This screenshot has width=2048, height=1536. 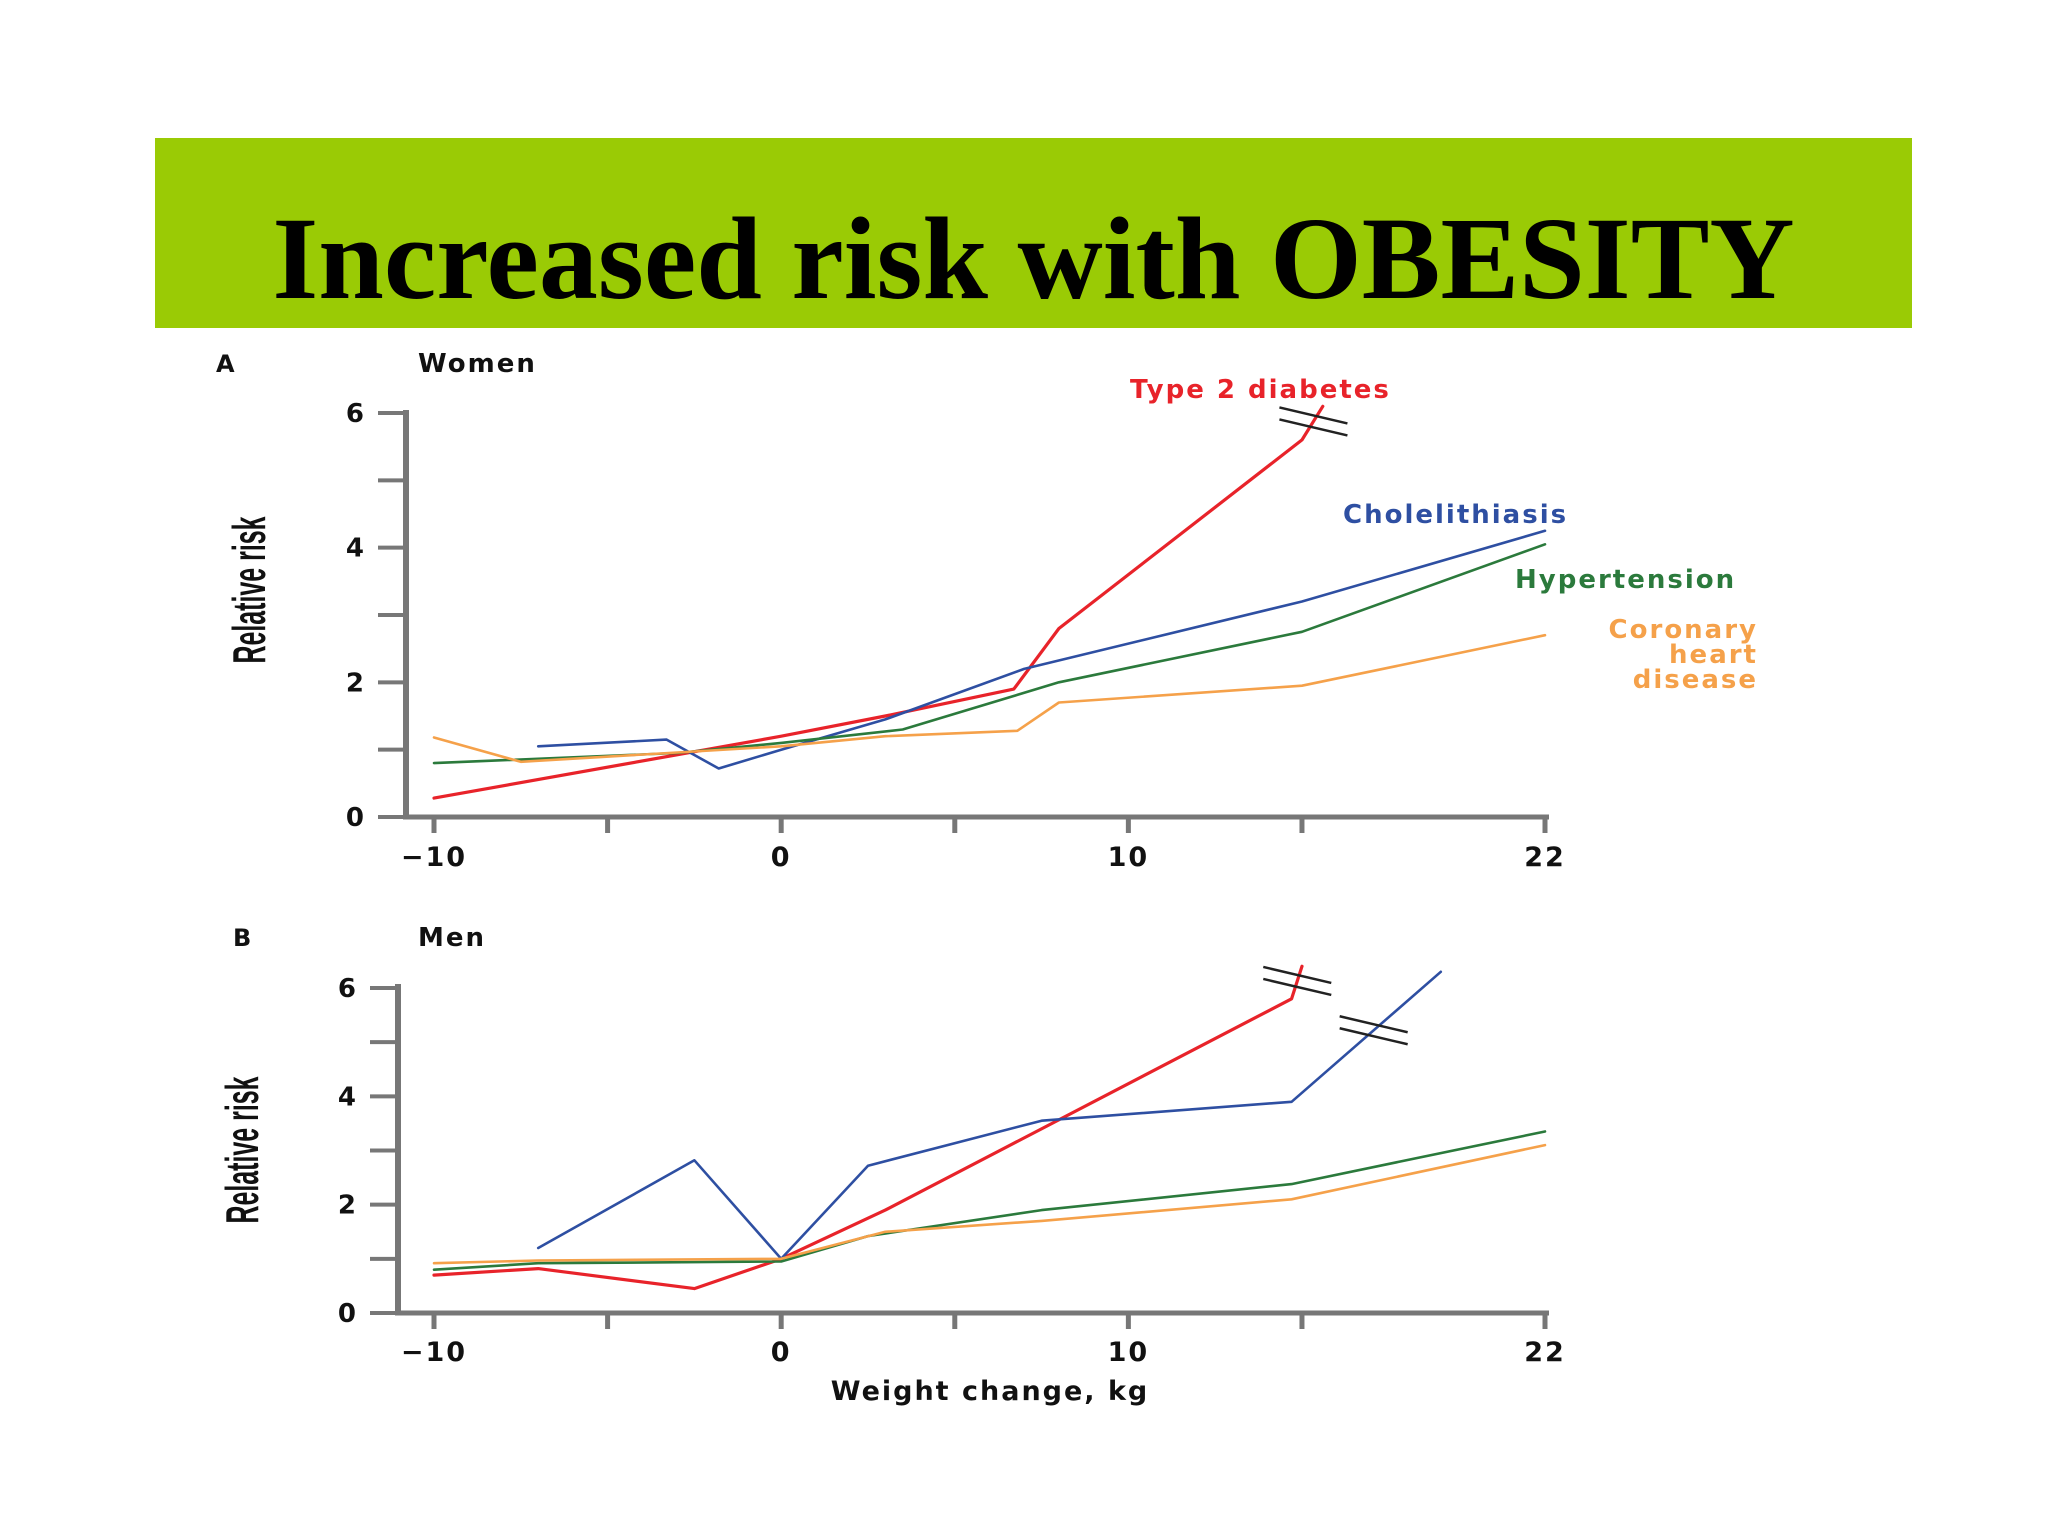 What do you see at coordinates (1713, 655) in the screenshot?
I see `panel-a-series-coronary-heart-disease-label: heart` at bounding box center [1713, 655].